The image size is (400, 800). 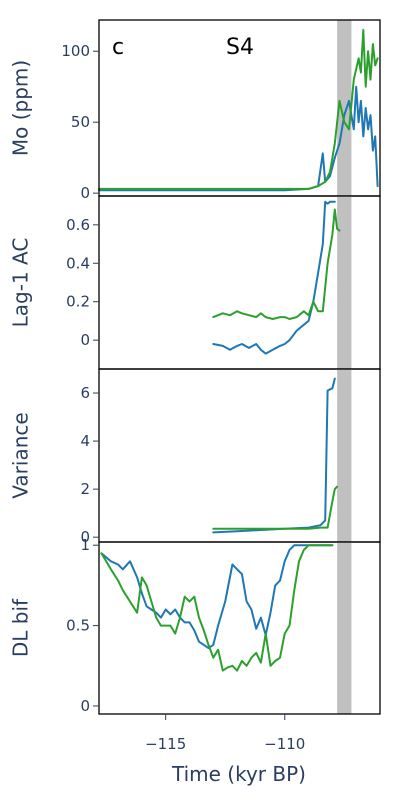 What do you see at coordinates (240, 47) in the screenshot?
I see `panel-title: S4` at bounding box center [240, 47].